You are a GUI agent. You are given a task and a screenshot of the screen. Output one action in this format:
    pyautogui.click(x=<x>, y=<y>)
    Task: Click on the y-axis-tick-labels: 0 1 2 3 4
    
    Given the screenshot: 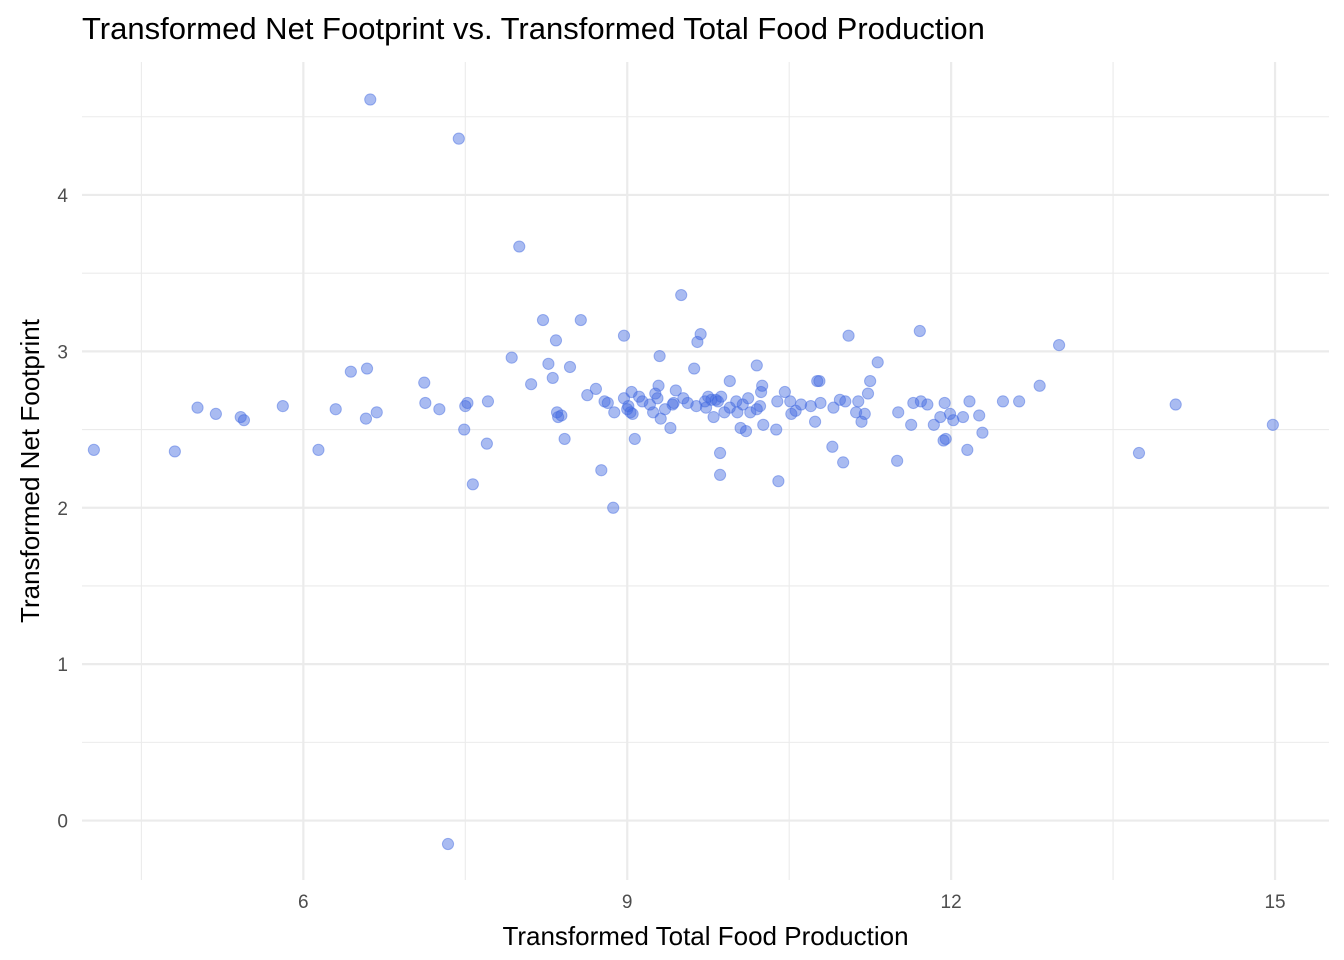 What is the action you would take?
    pyautogui.click(x=62, y=509)
    